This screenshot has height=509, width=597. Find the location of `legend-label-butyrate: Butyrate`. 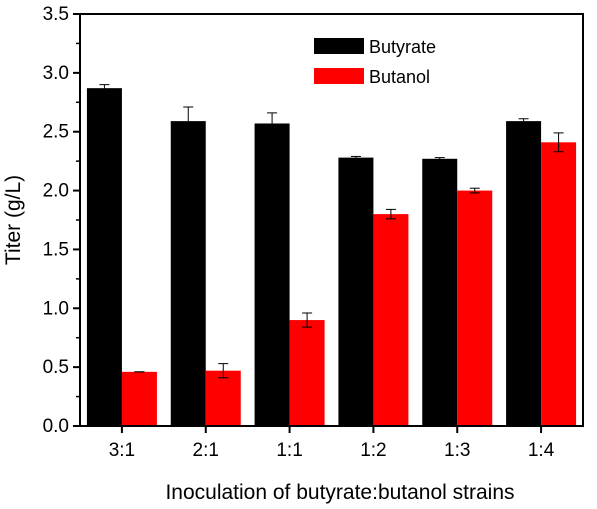

legend-label-butyrate: Butyrate is located at coordinates (402, 47).